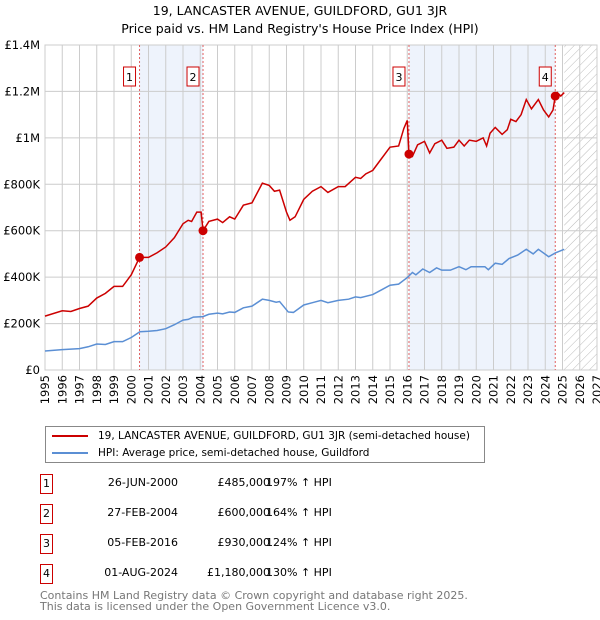 The width and height of the screenshot is (600, 620). What do you see at coordinates (252, 389) in the screenshot?
I see `x-tick-label: 2007` at bounding box center [252, 389].